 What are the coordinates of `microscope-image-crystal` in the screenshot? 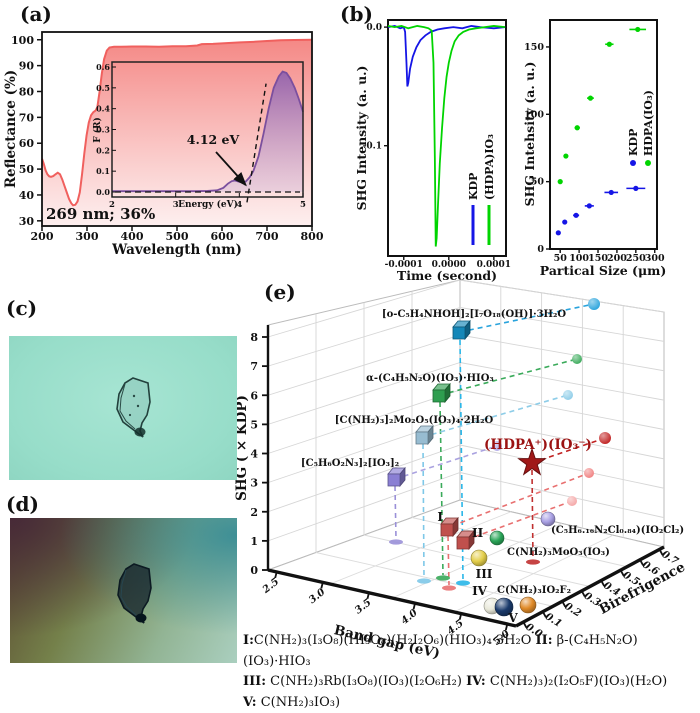 It's located at (123, 408).